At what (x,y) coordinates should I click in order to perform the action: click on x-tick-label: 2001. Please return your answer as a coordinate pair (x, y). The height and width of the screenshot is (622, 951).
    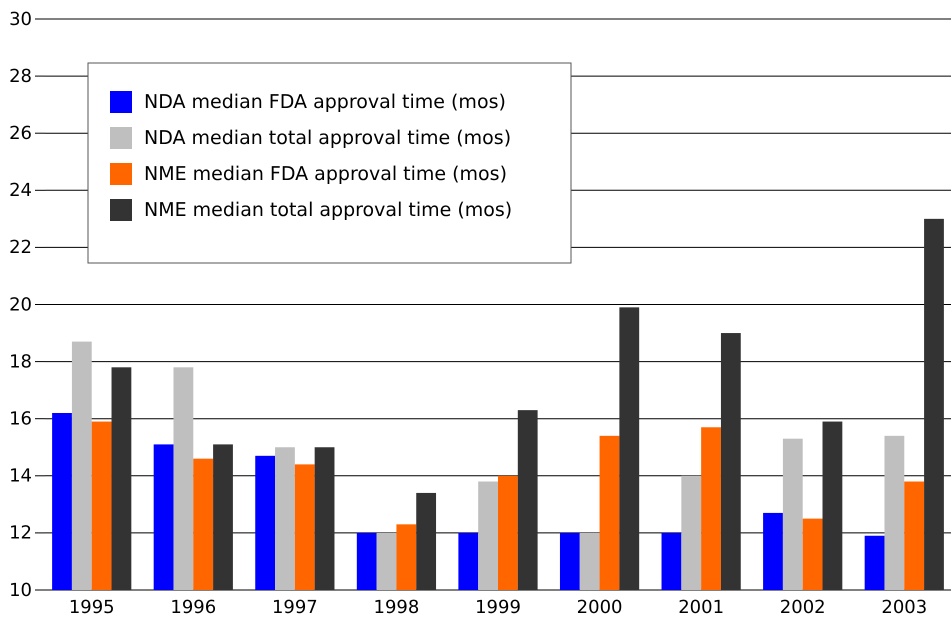
    Looking at the image, I should click on (701, 607).